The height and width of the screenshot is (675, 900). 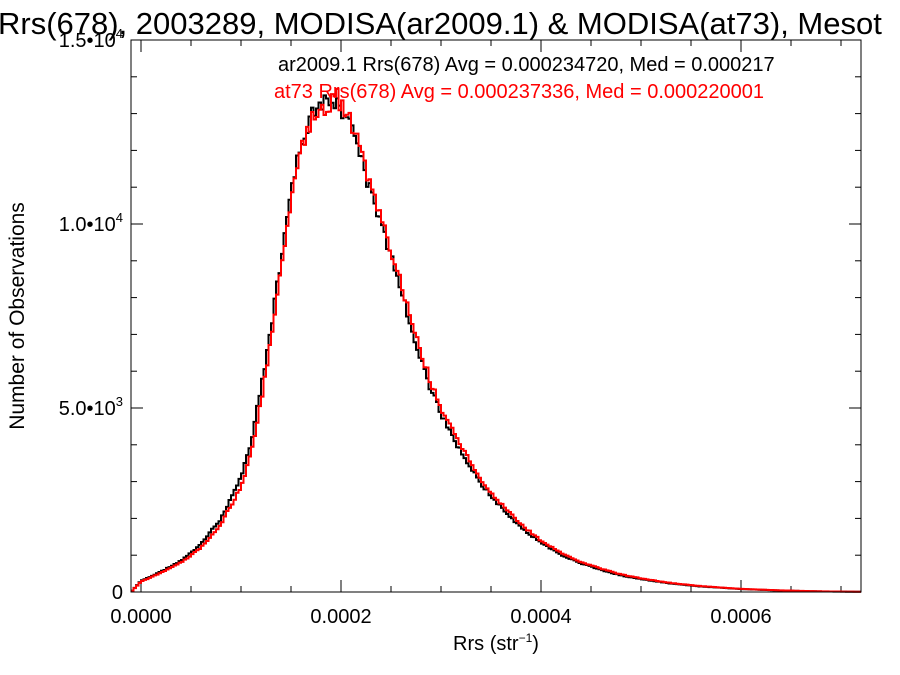 I want to click on y-tick-label: 0, so click(x=117, y=593).